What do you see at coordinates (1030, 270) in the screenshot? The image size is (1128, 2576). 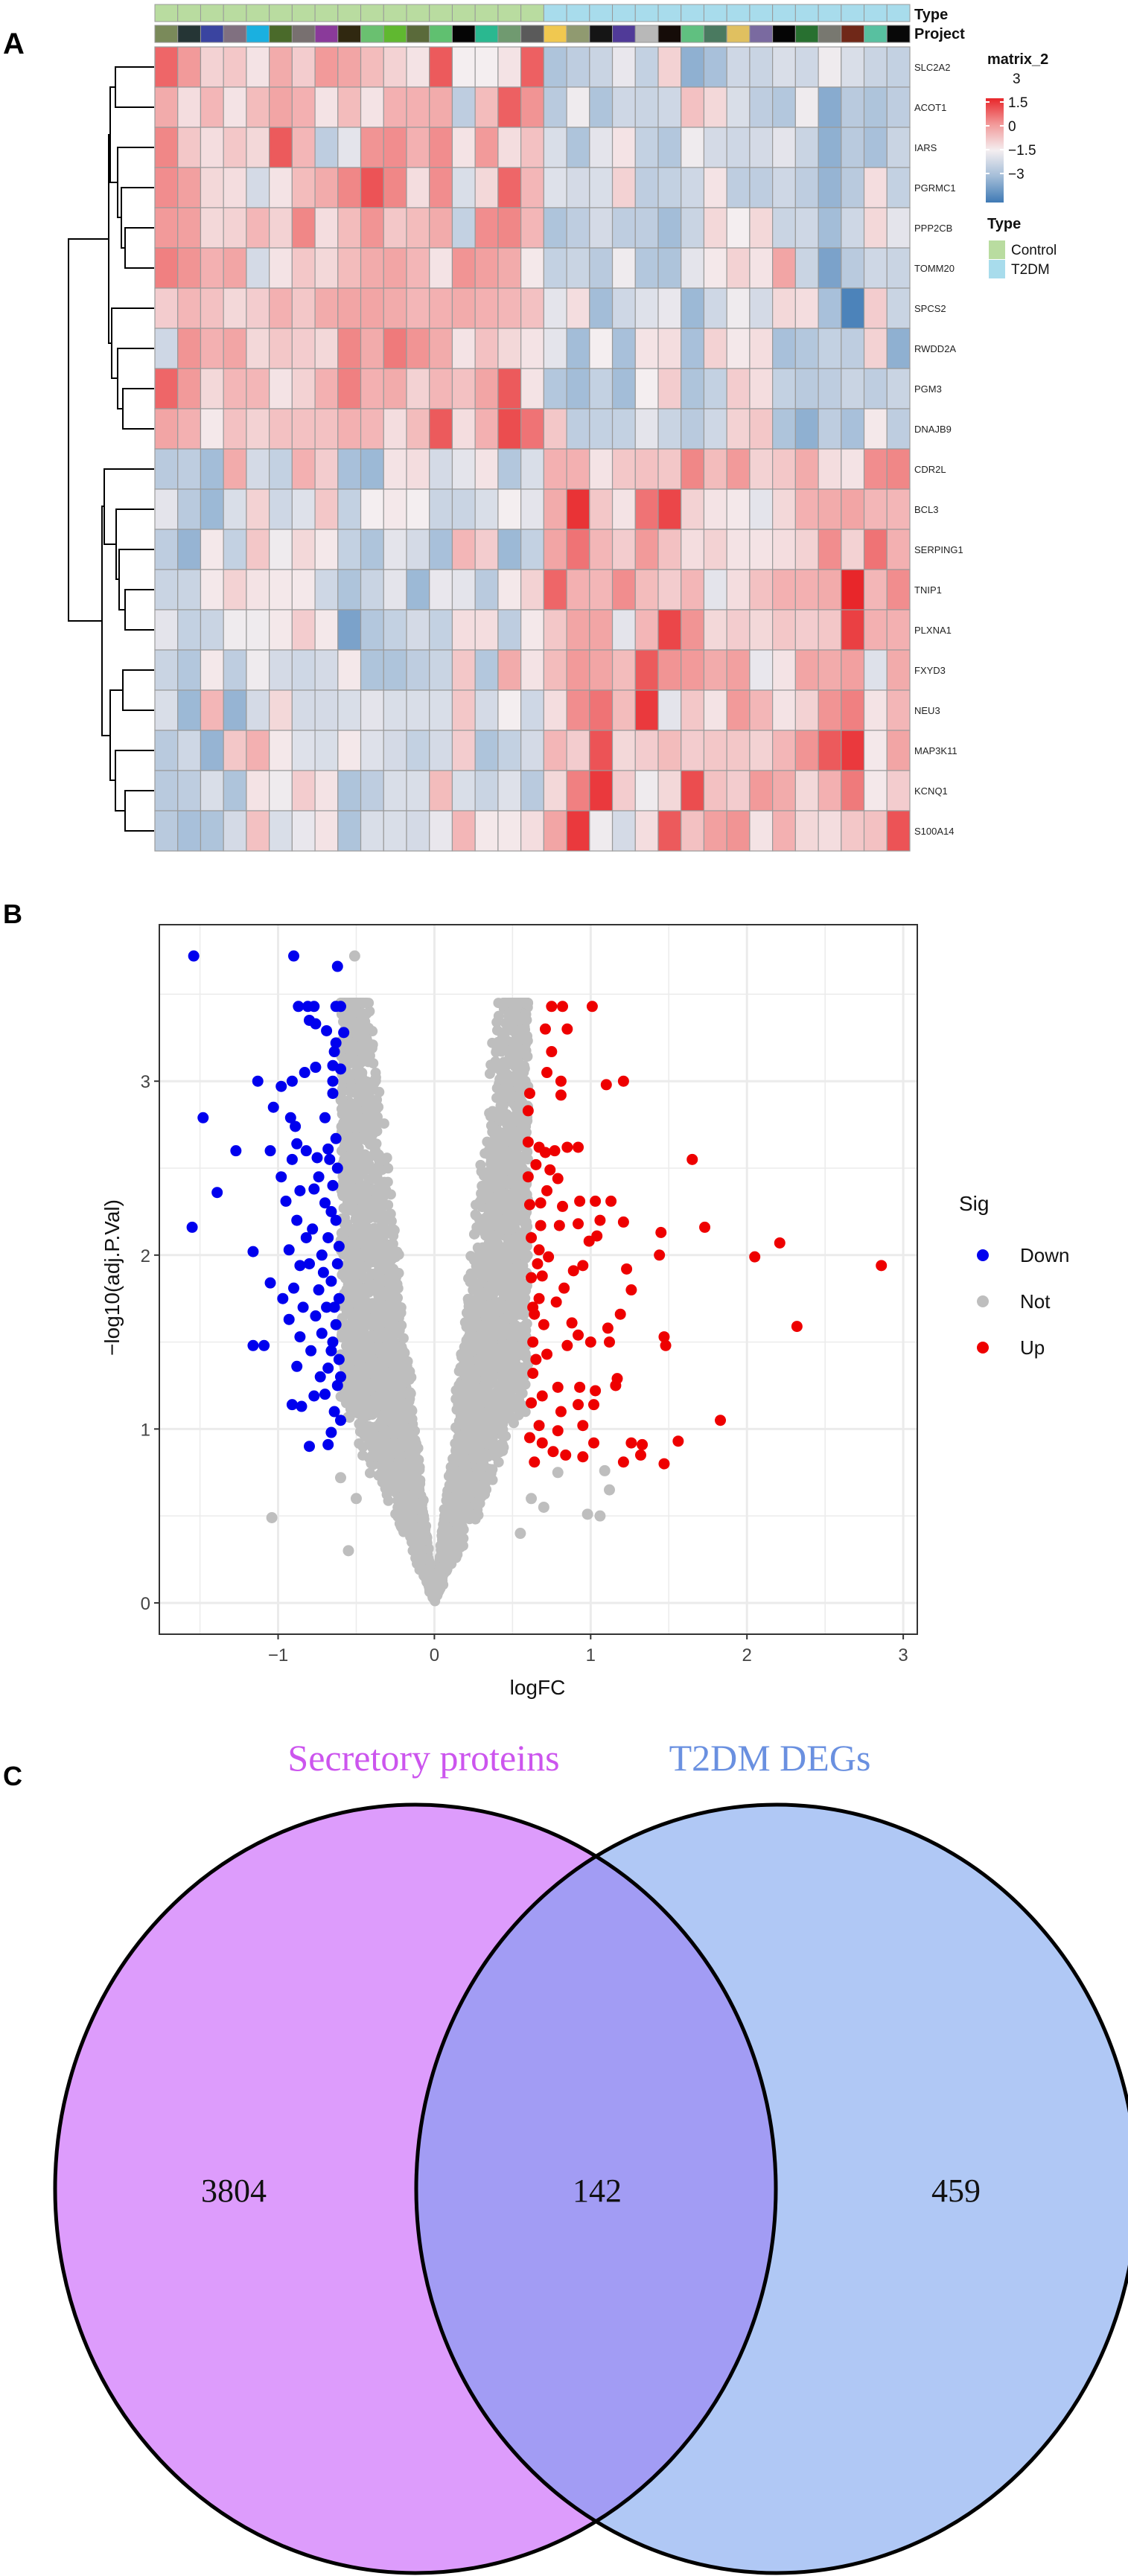 I see `legend-t2dm-label: T2DM` at bounding box center [1030, 270].